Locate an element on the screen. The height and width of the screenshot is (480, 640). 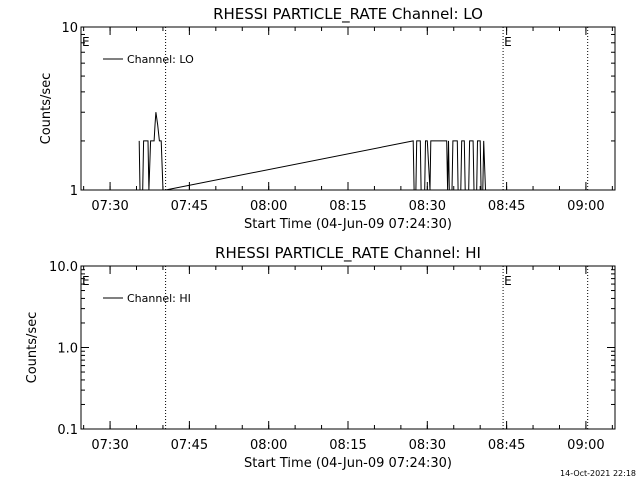
y-tick-label: 1.0 is located at coordinates (67, 349).